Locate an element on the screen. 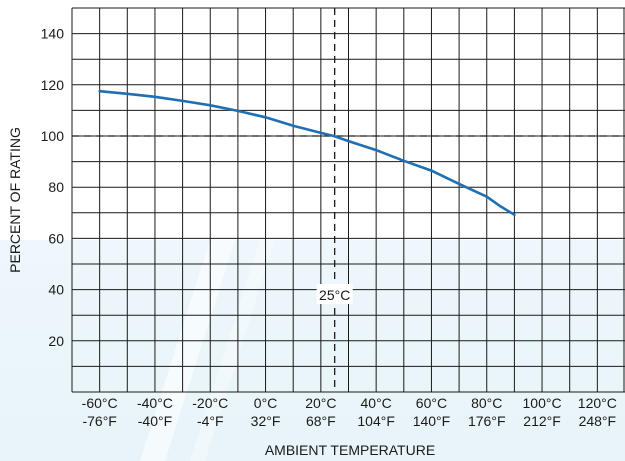 This screenshot has height=461, width=625. y-tick-label: 20 is located at coordinates (56, 341).